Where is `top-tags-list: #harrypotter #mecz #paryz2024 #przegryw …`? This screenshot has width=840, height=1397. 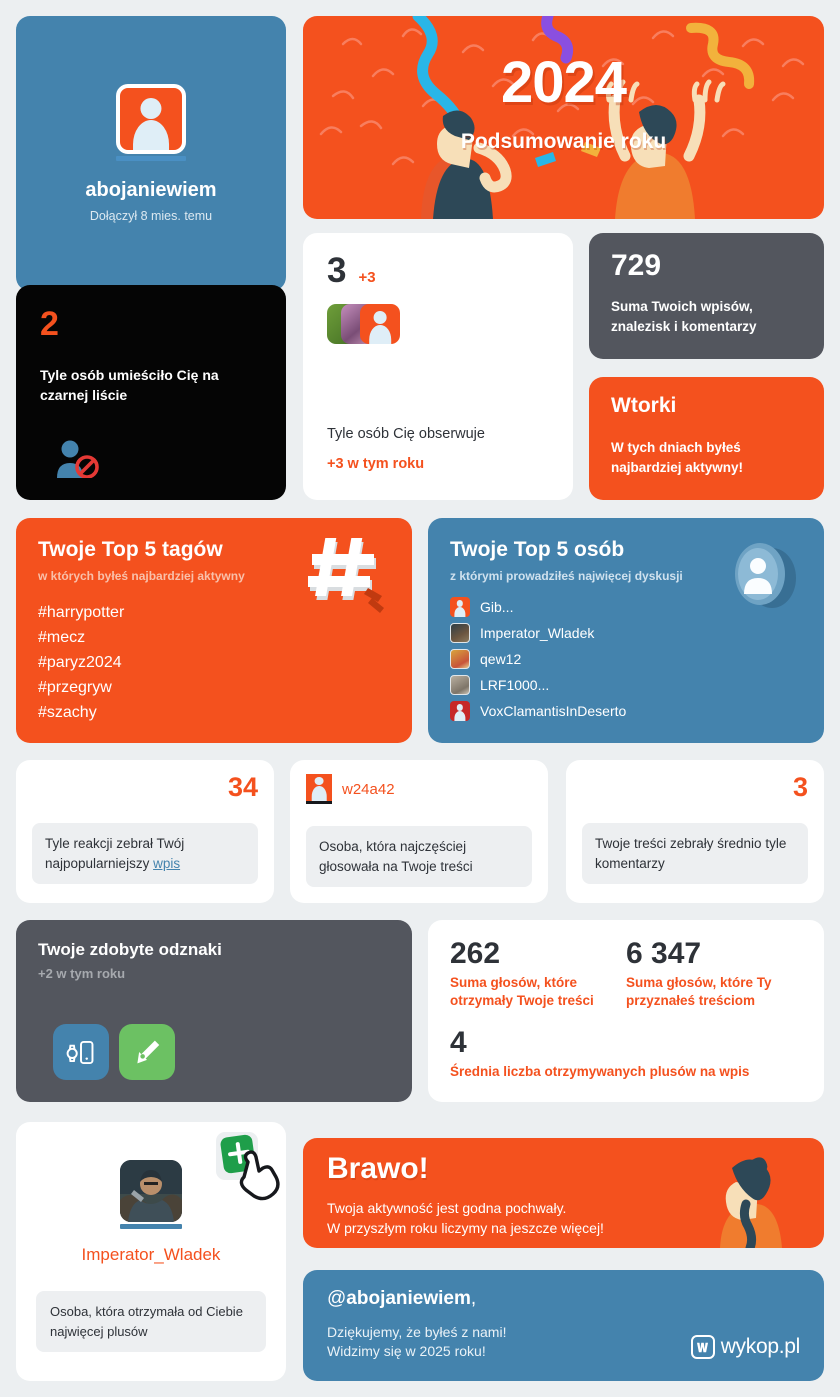
top-tags-list: #harrypotter #mecz #paryz2024 #przegryw … is located at coordinates (214, 663).